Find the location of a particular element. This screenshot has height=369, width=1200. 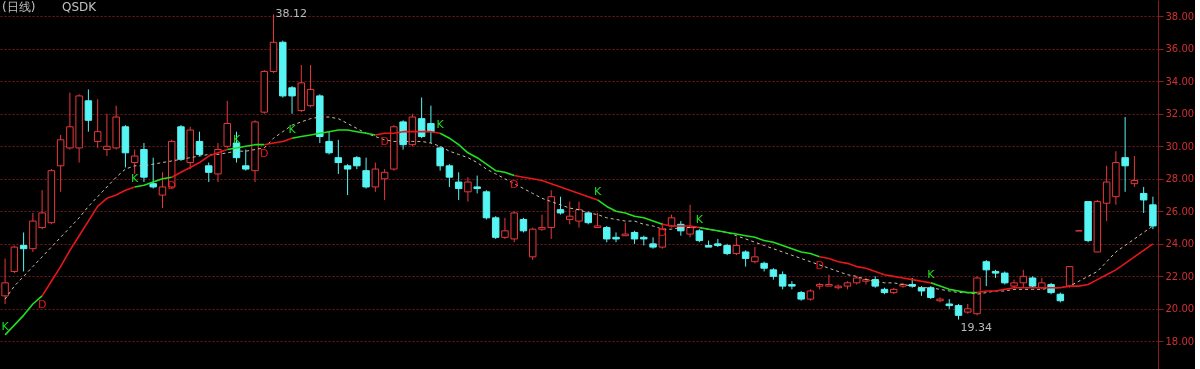

y-tick-label: 28.00 is located at coordinates (1180, 179).